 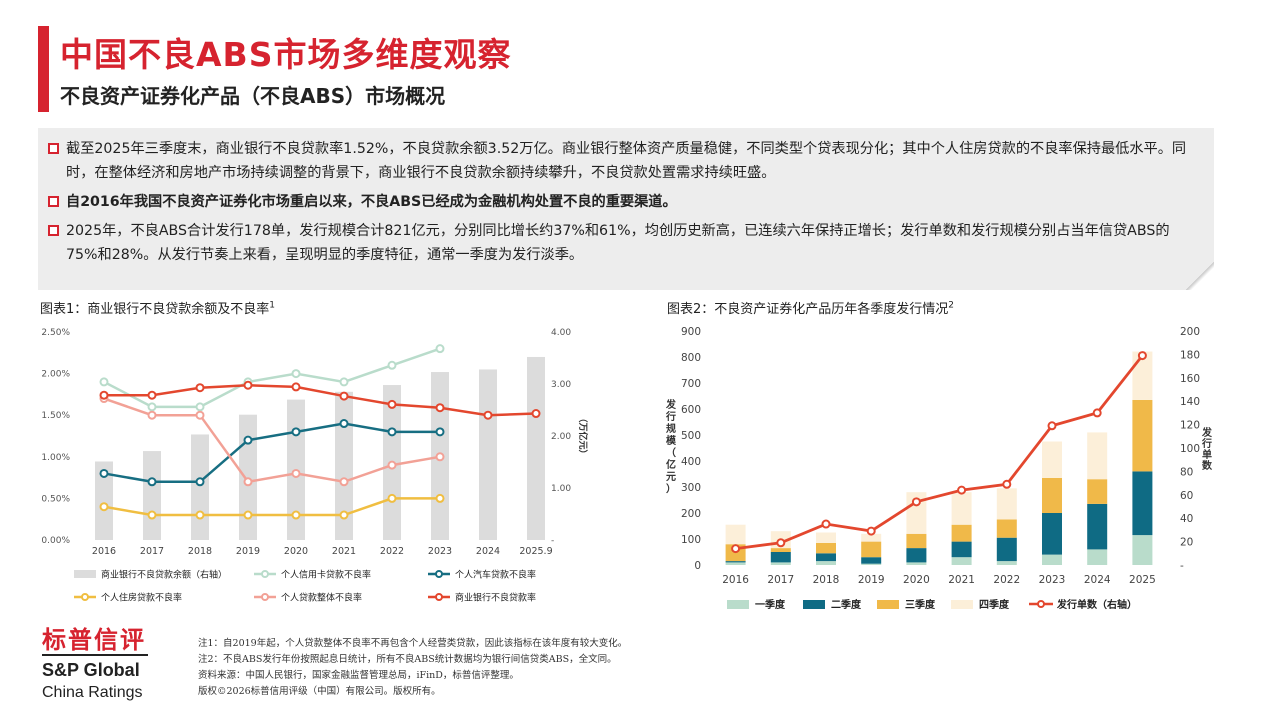 What do you see at coordinates (272, 378) in the screenshot?
I see `chart1-line-credit_card` at bounding box center [272, 378].